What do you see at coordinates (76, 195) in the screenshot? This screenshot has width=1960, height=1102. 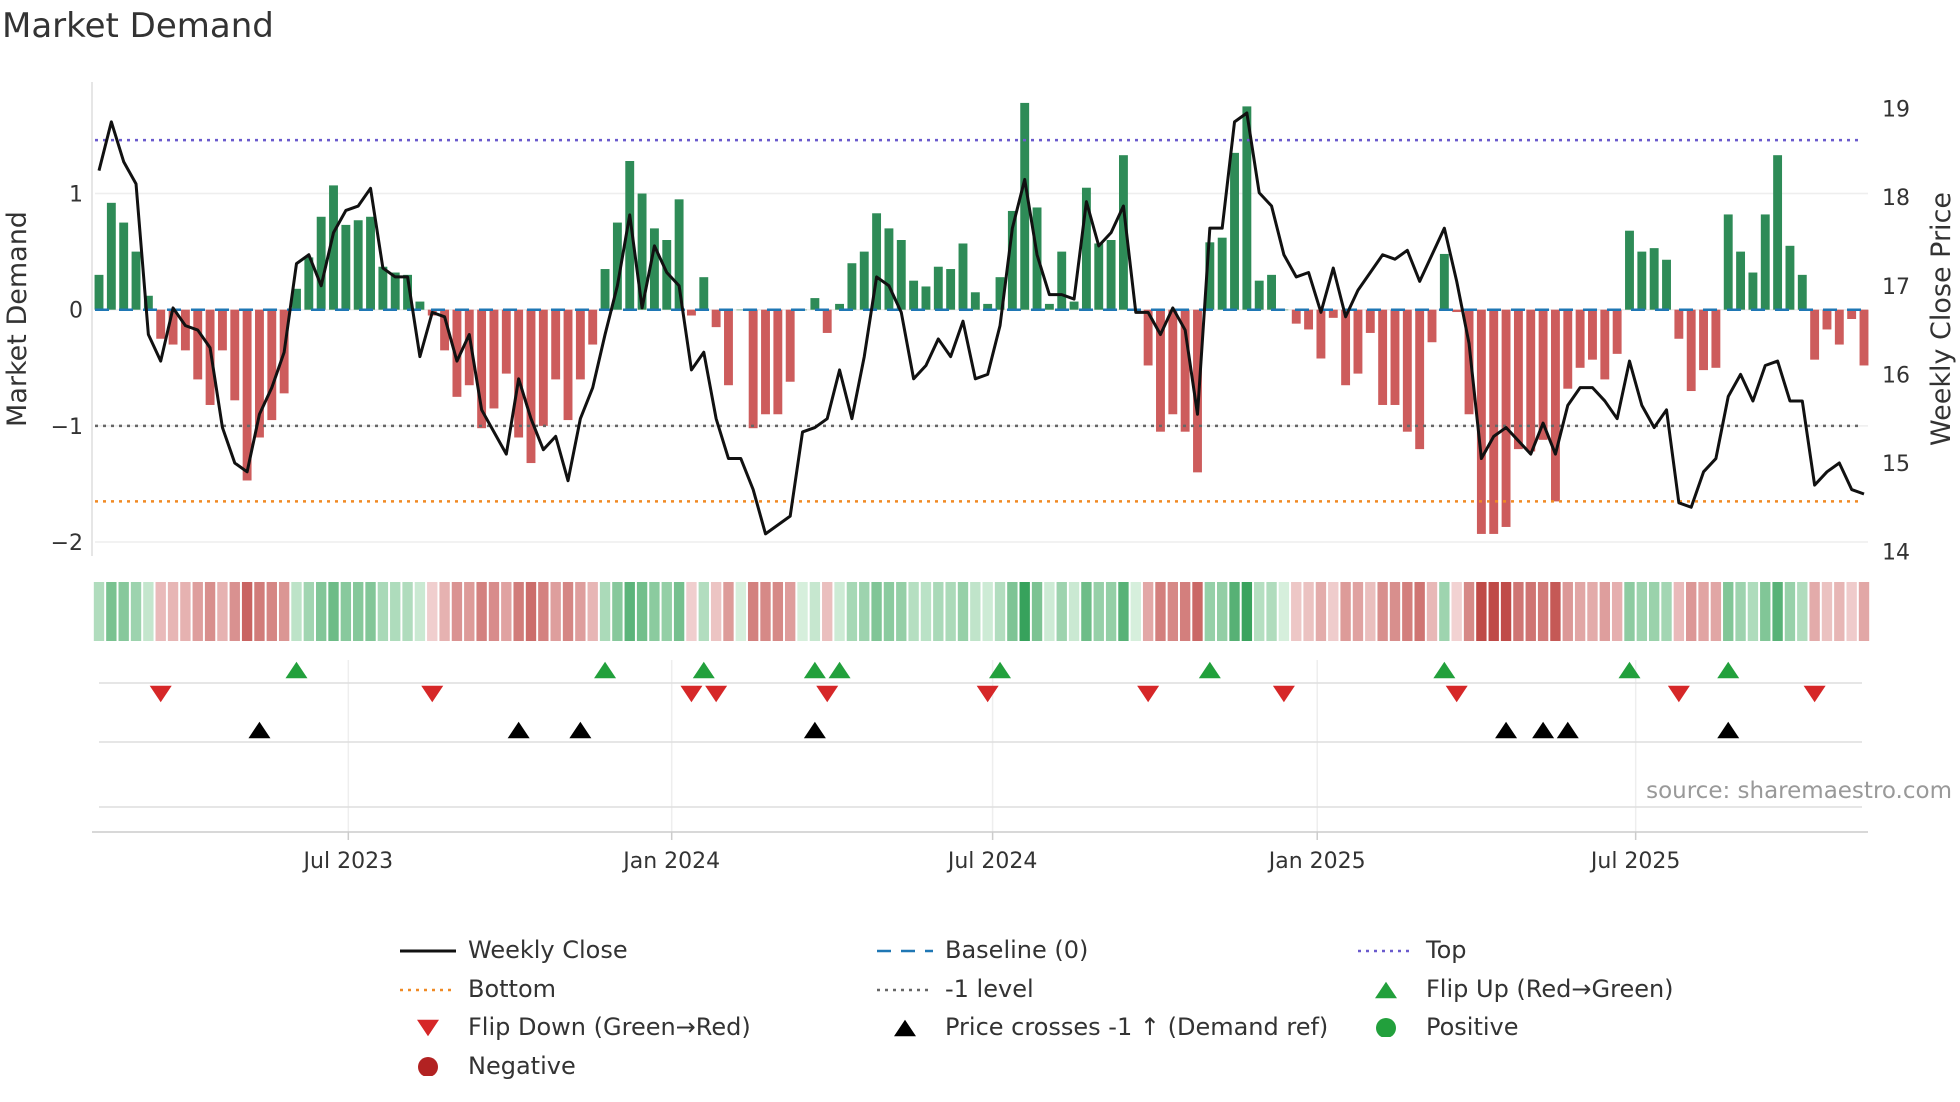 I see `y-tick-label: 1` at bounding box center [76, 195].